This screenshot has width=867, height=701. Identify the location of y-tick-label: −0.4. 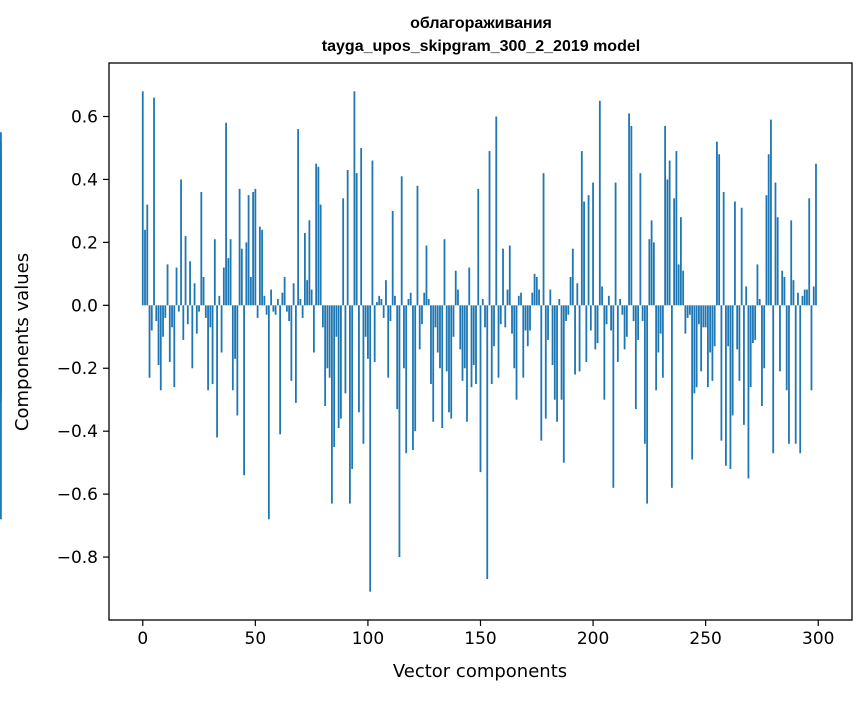
(77, 432).